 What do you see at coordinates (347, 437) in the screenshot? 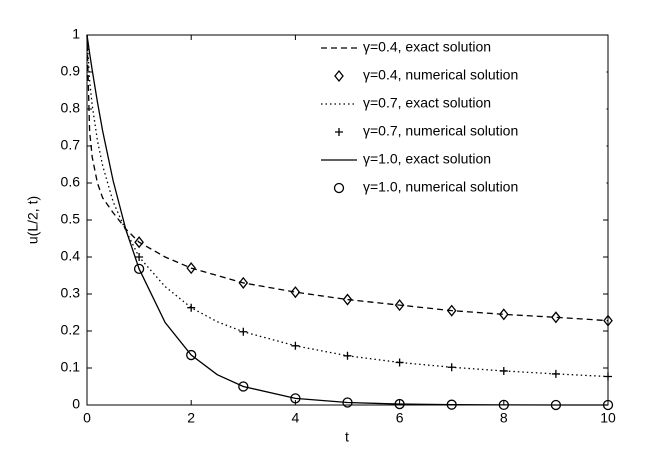
I see `x-axis-label: t` at bounding box center [347, 437].